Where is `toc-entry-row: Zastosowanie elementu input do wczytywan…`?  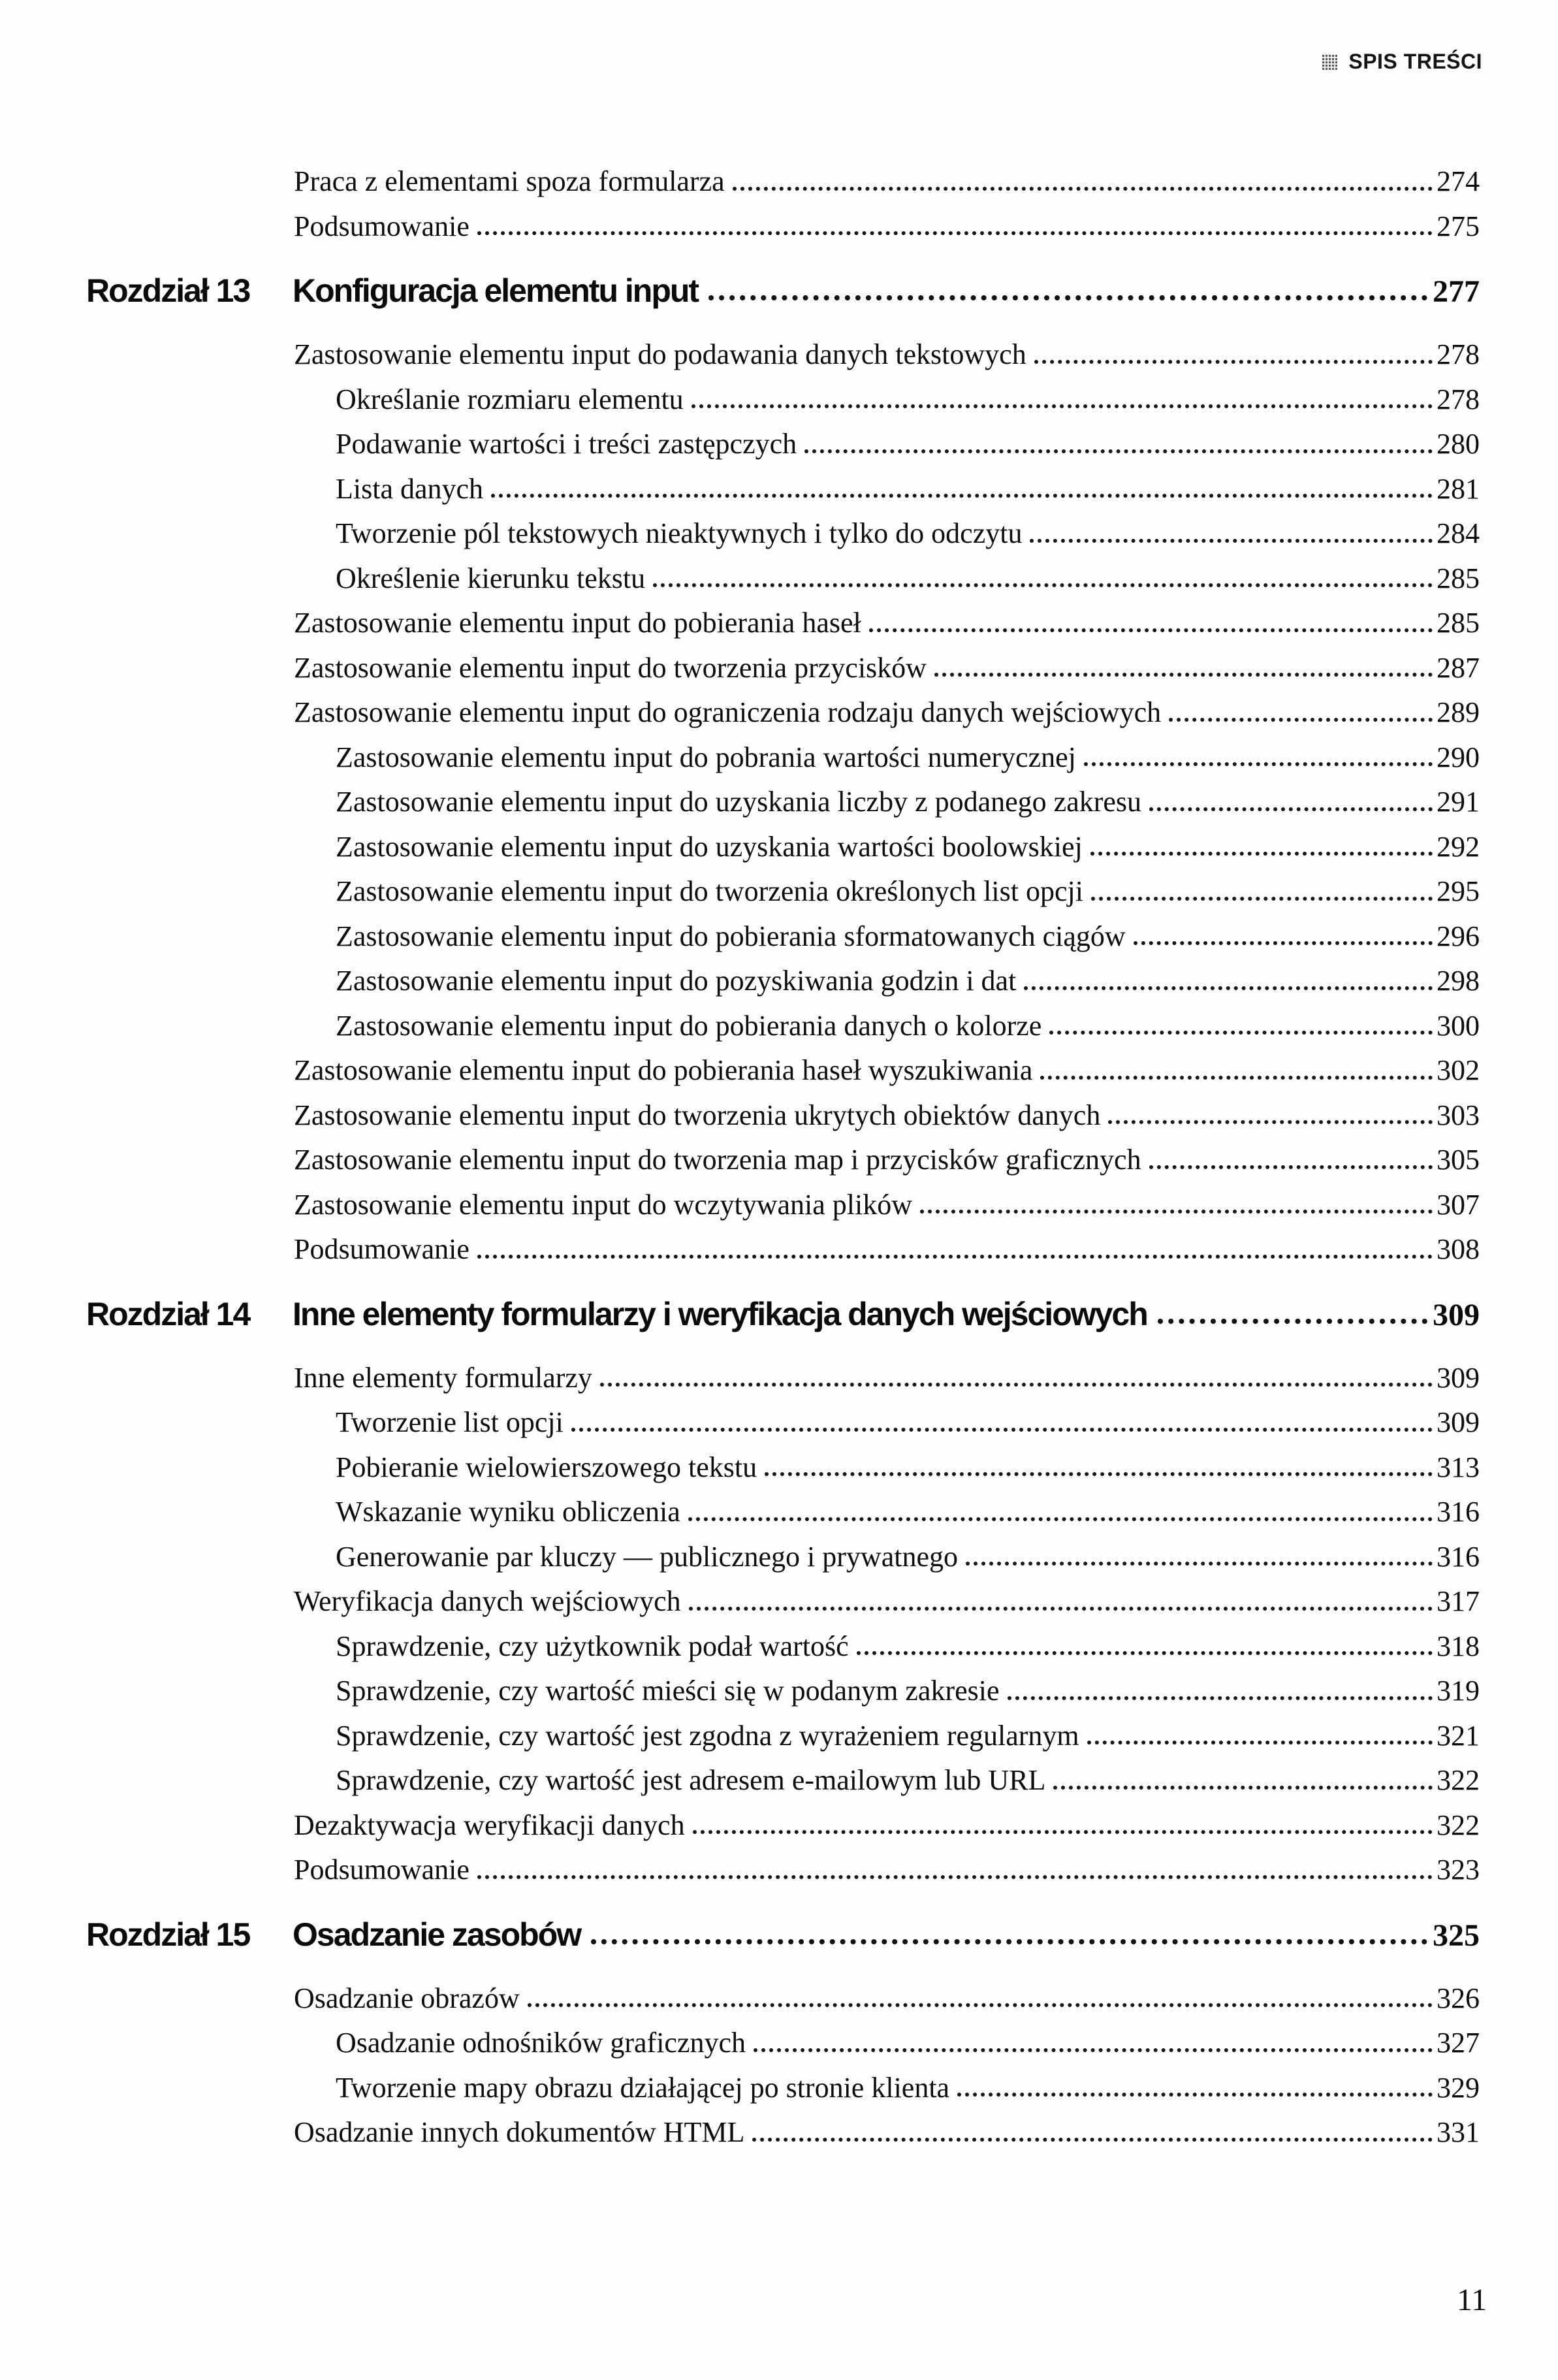 toc-entry-row: Zastosowanie elementu input do wczytywan… is located at coordinates (740, 1205).